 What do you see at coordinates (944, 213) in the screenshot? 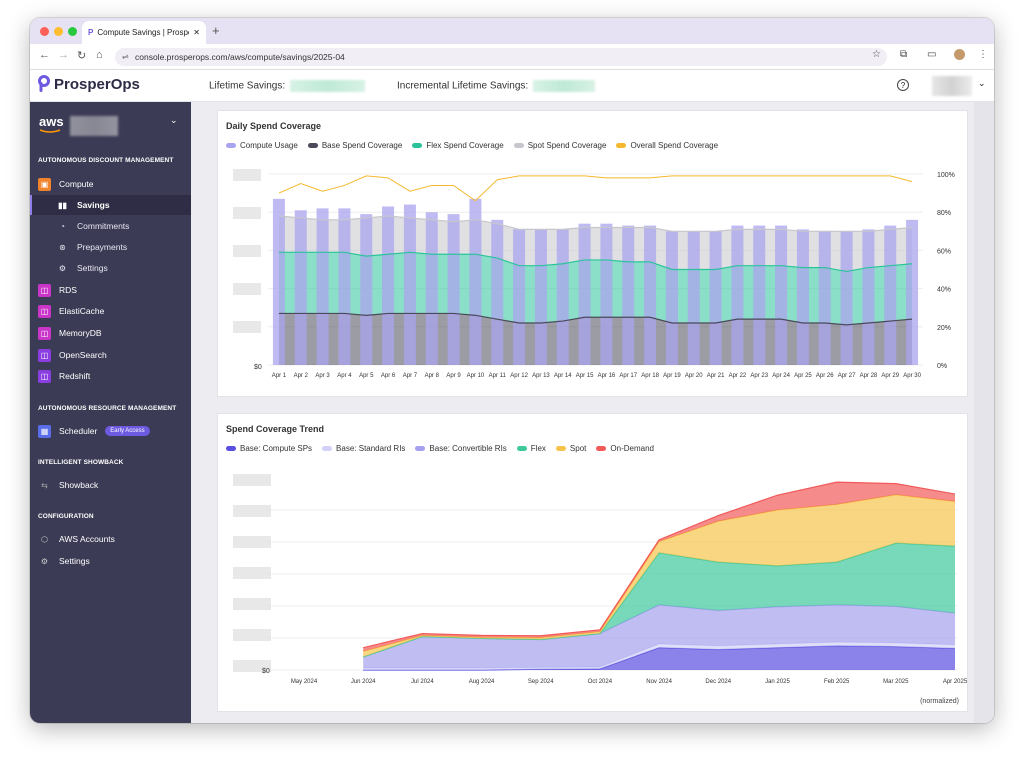
I see `y-axis-tick-label: 80%` at bounding box center [944, 213].